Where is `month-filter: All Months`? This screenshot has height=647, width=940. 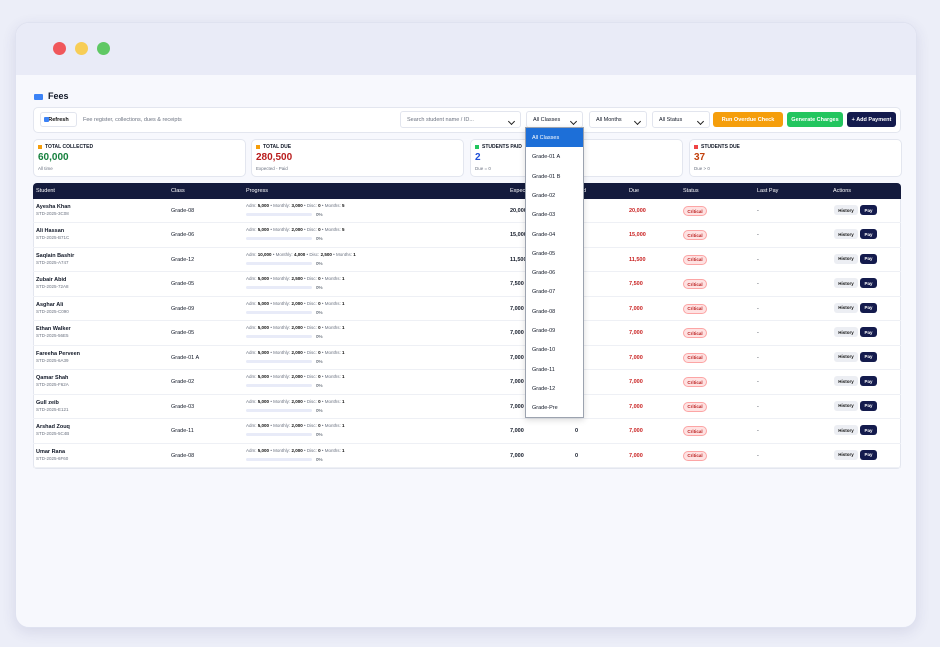
month-filter: All Months is located at coordinates (618, 119).